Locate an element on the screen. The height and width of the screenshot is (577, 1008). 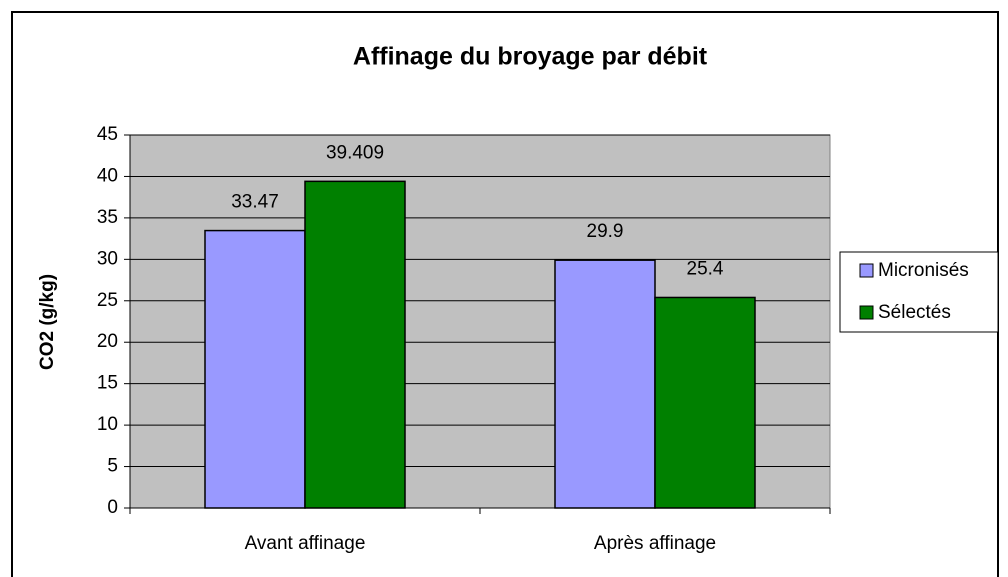
y-tick-label: 5 is located at coordinates (112, 466).